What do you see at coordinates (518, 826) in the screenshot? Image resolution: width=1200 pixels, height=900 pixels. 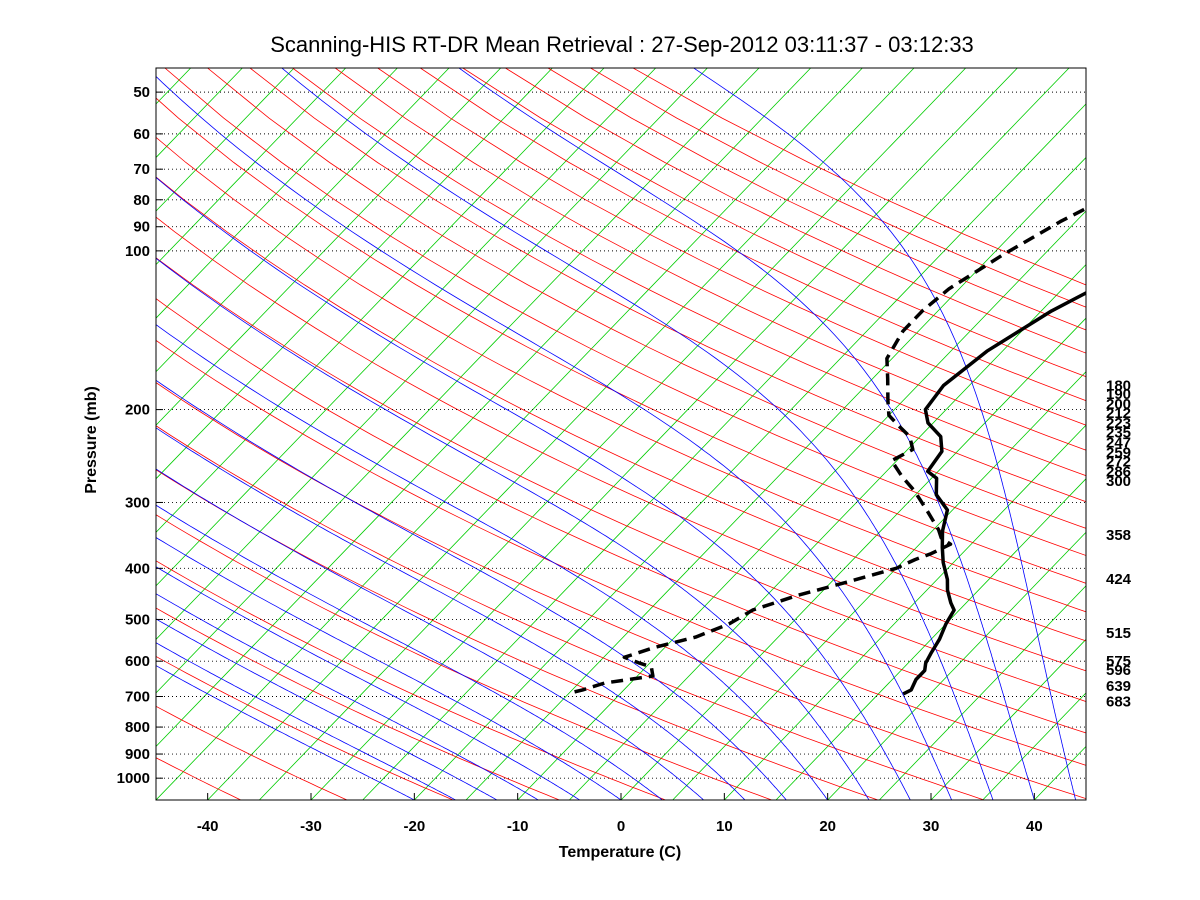 I see `x-tick-label: -10` at bounding box center [518, 826].